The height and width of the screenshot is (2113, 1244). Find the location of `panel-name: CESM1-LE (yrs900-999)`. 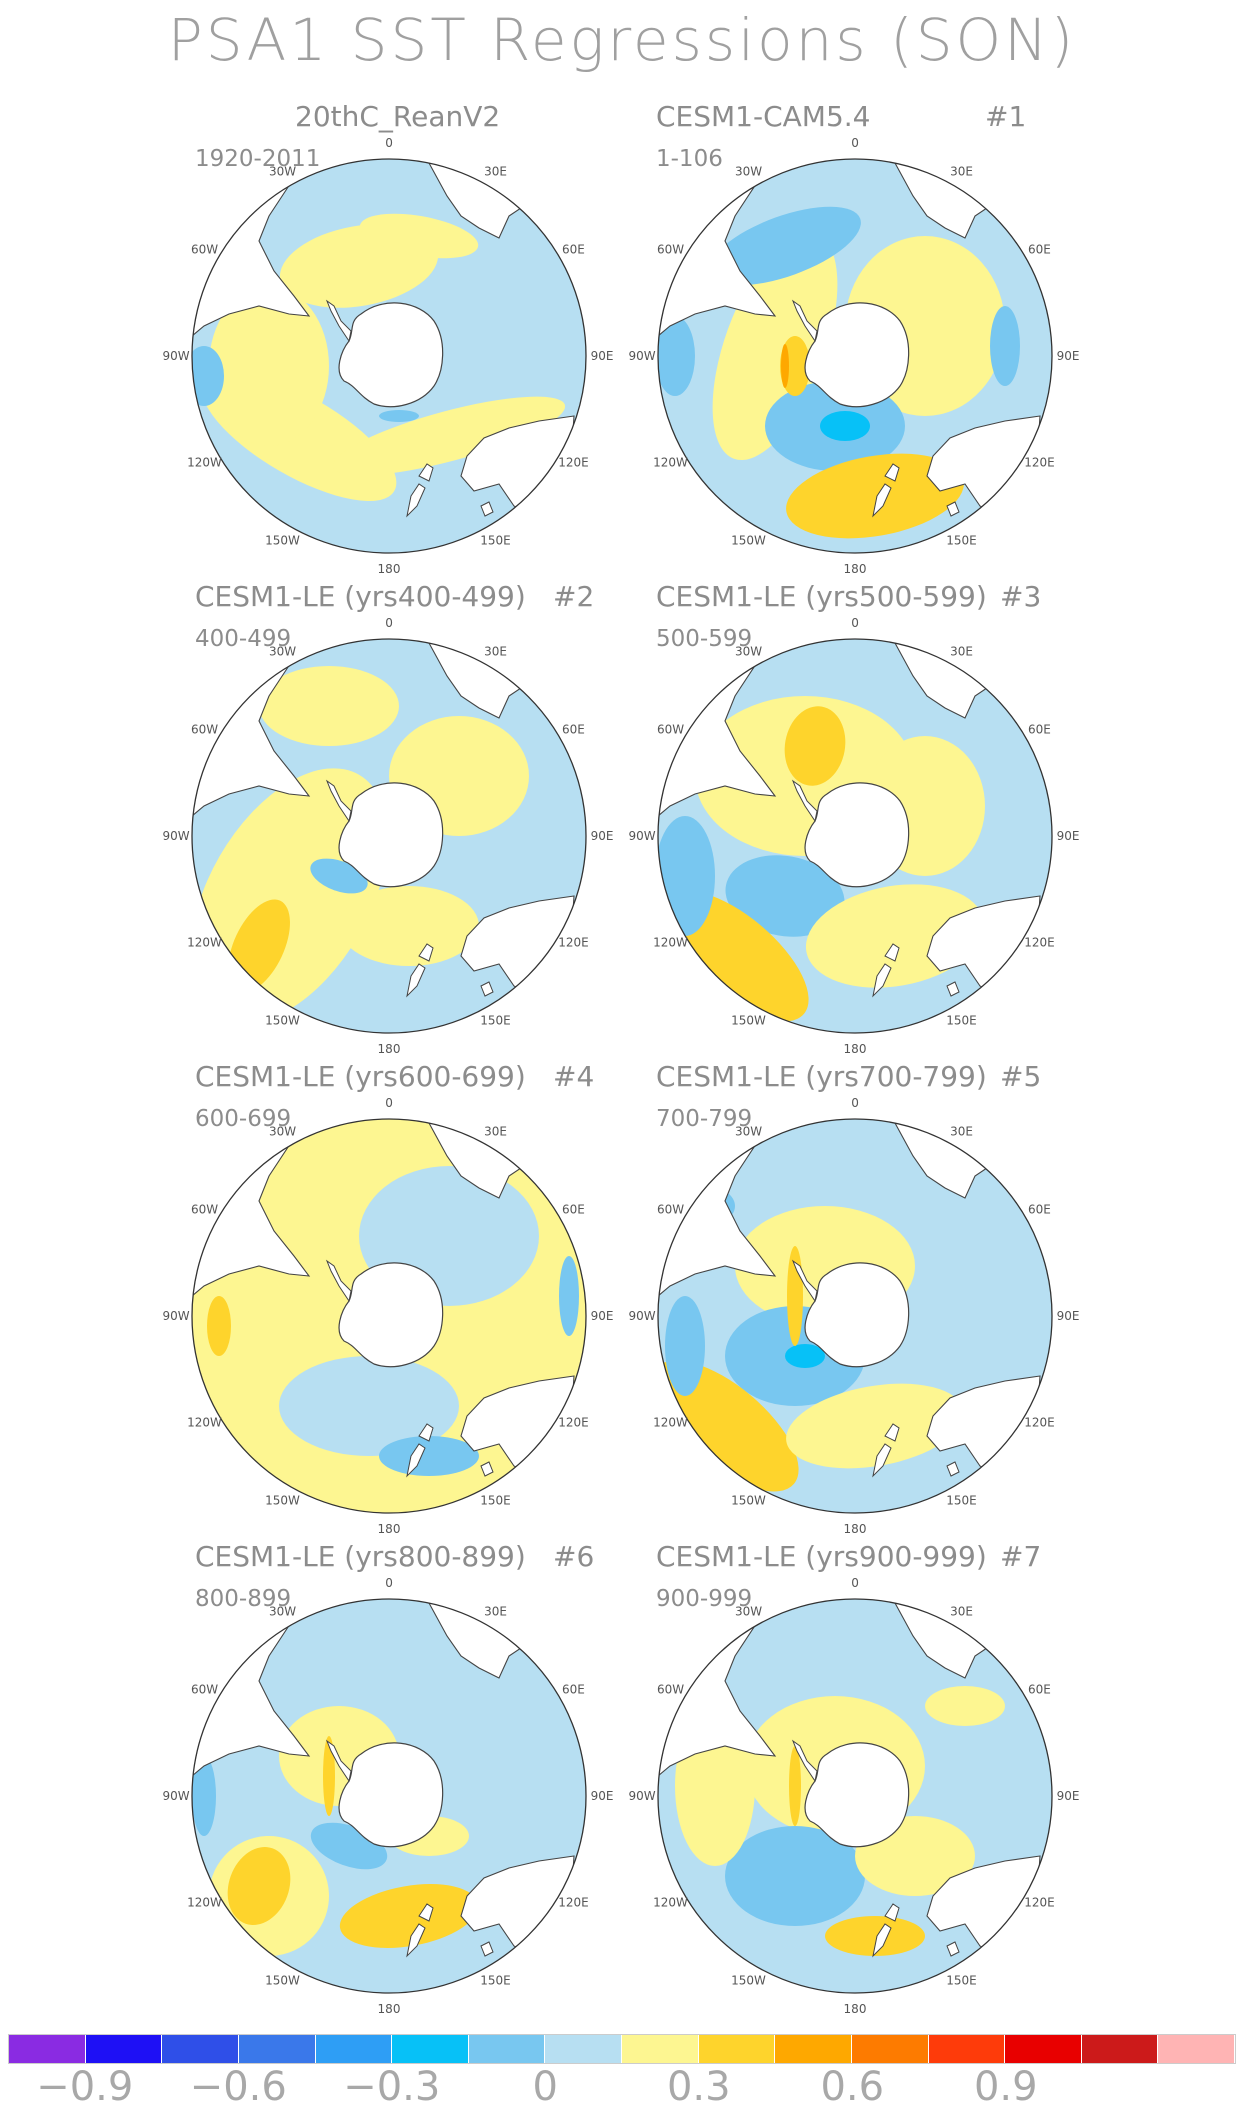

panel-name: CESM1-LE (yrs900-999) is located at coordinates (821, 1556).